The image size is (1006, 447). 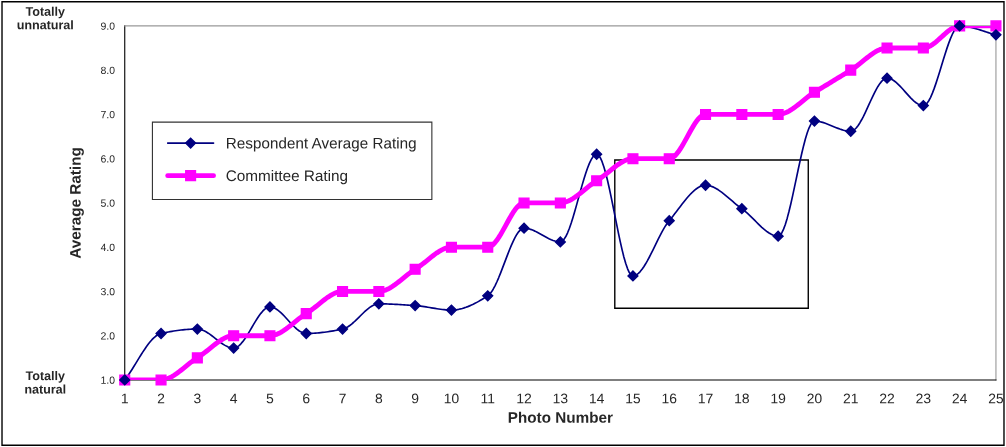 What do you see at coordinates (107, 247) in the screenshot?
I see `y-tick-label: 4.0` at bounding box center [107, 247].